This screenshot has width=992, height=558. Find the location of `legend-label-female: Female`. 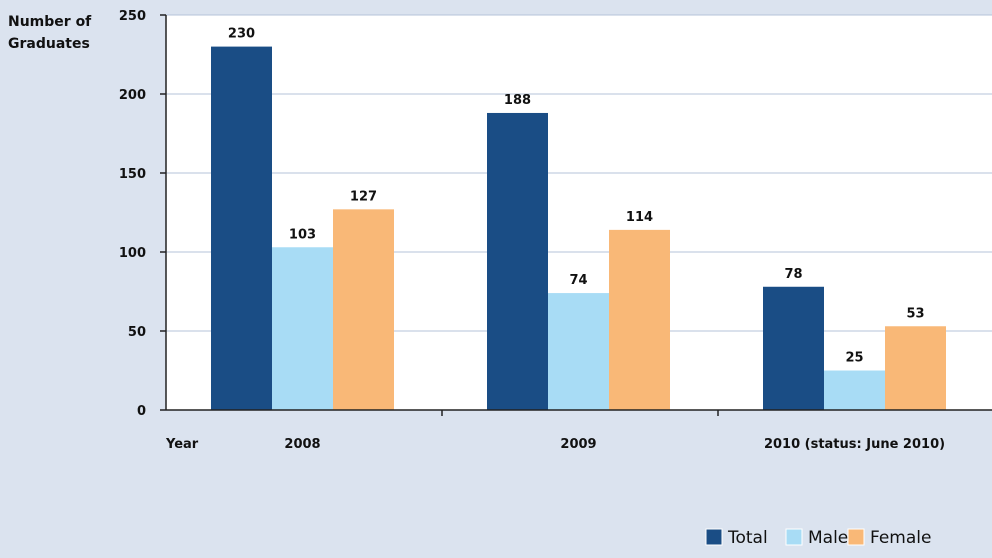

legend-label-female: Female is located at coordinates (900, 538).